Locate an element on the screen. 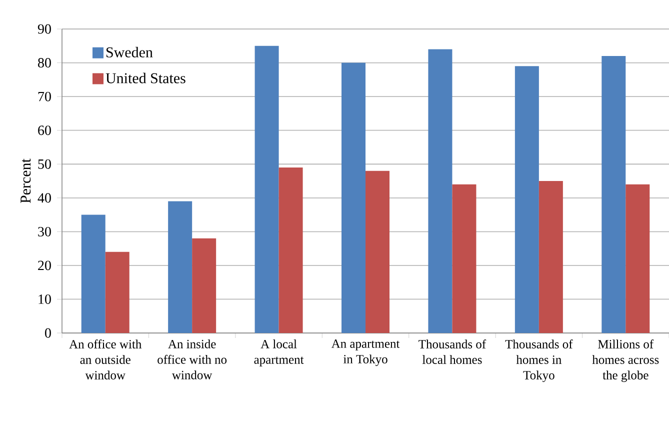  y-tick-label: 0 is located at coordinates (48, 333).